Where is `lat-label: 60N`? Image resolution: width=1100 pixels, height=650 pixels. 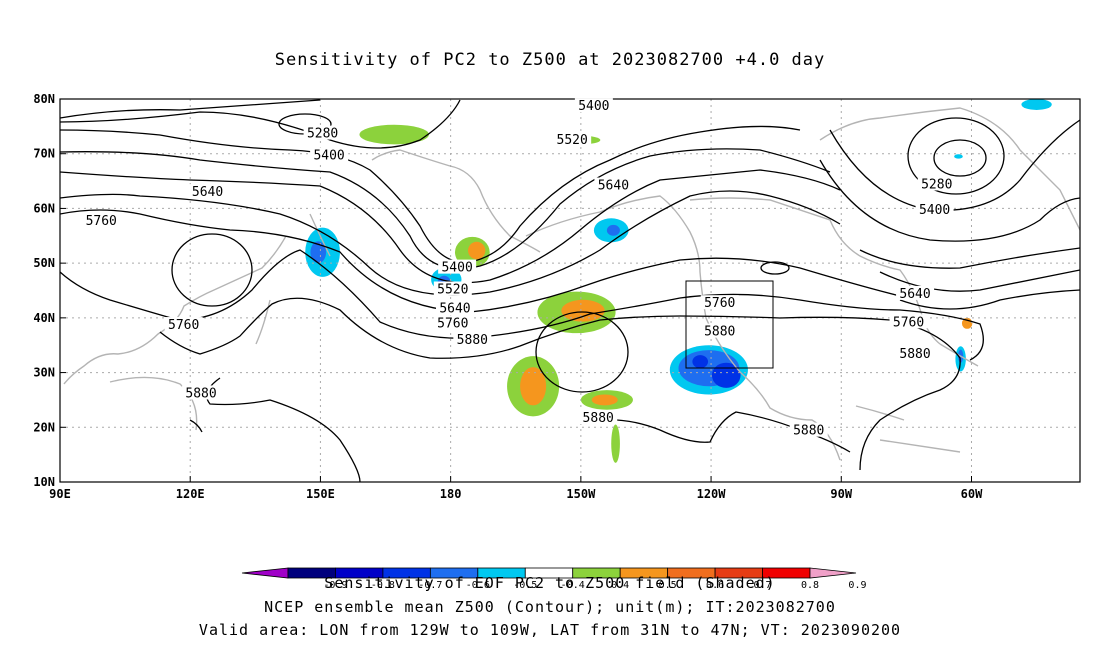 lat-label: 60N is located at coordinates (44, 208).